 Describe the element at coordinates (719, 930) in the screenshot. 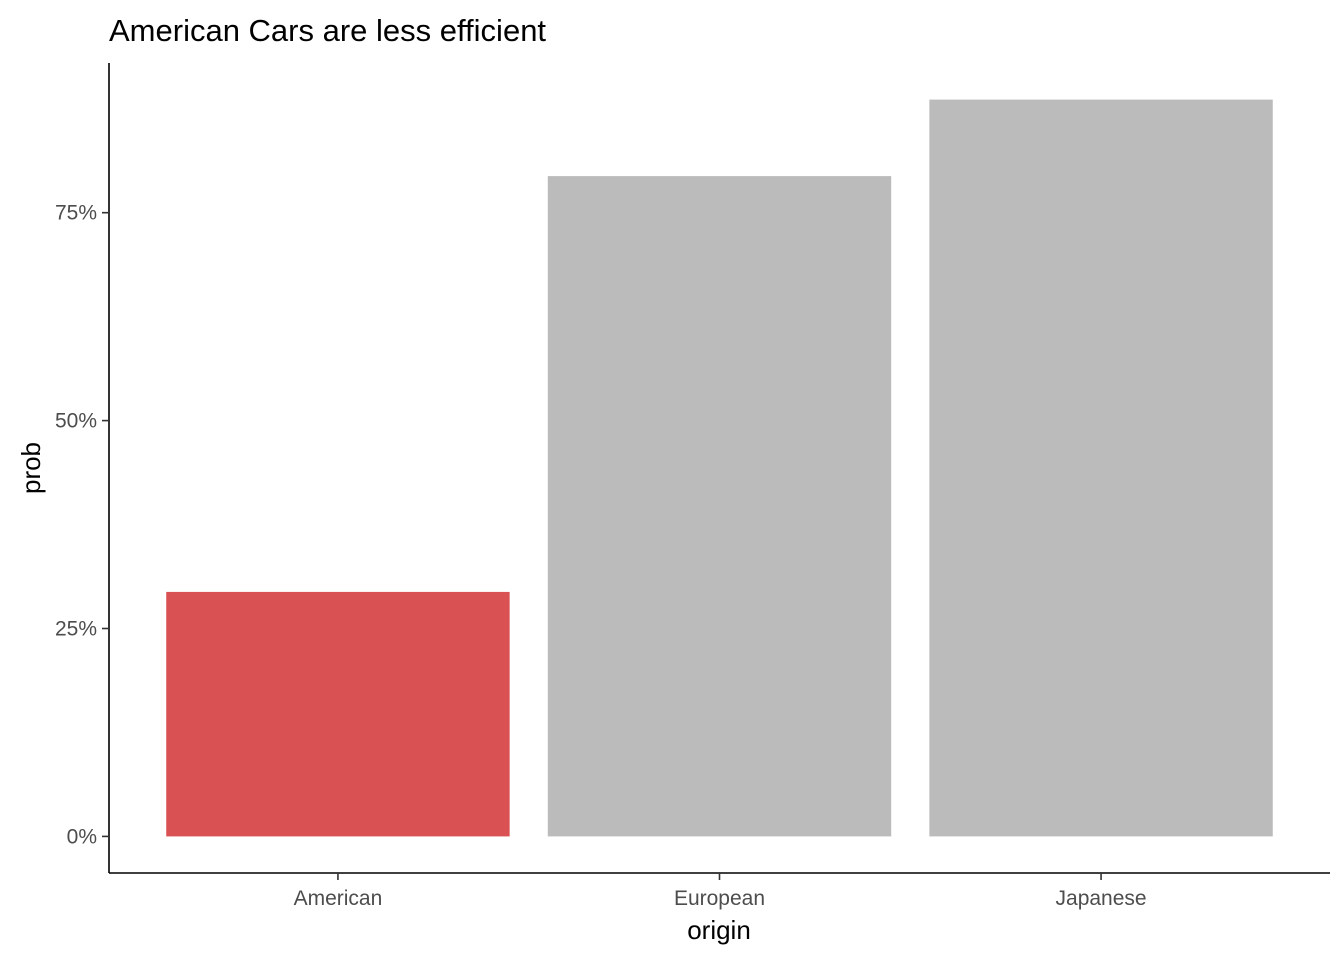

I see `x-axis-title: origin` at that location.